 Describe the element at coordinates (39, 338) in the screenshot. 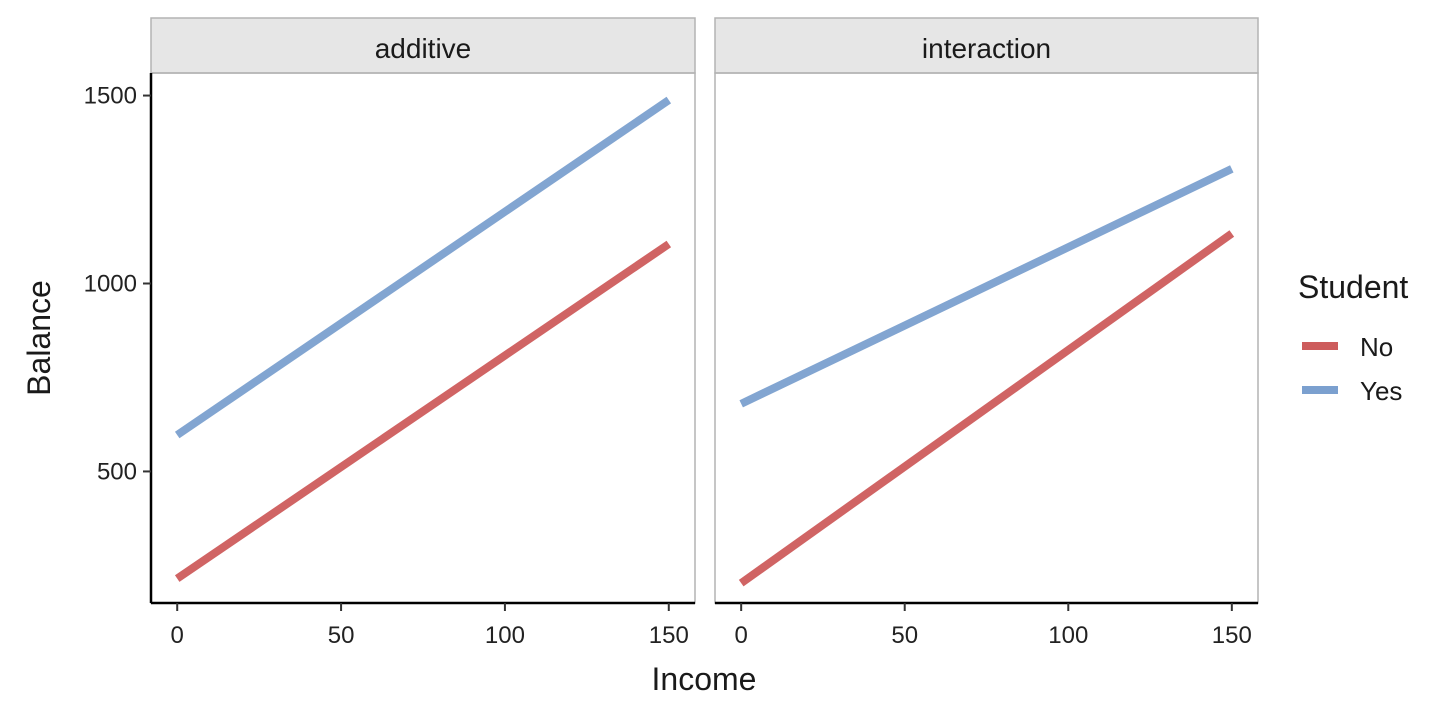

I see `y-axis-title: Balance` at that location.